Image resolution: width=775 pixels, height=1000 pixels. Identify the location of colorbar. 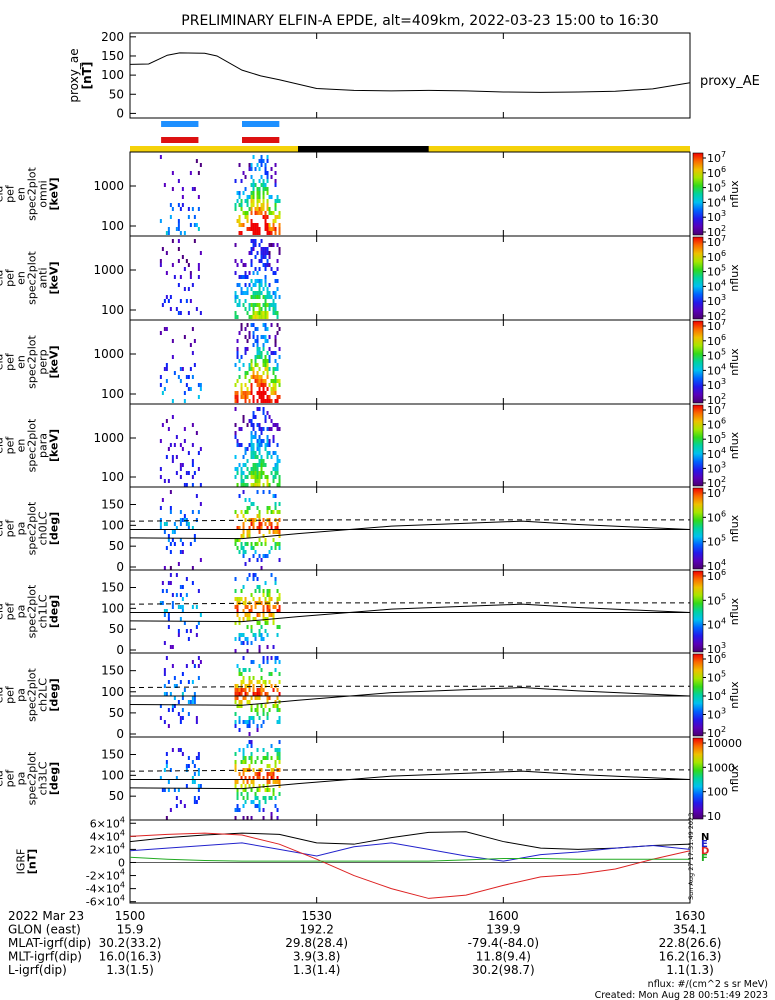
(698, 528).